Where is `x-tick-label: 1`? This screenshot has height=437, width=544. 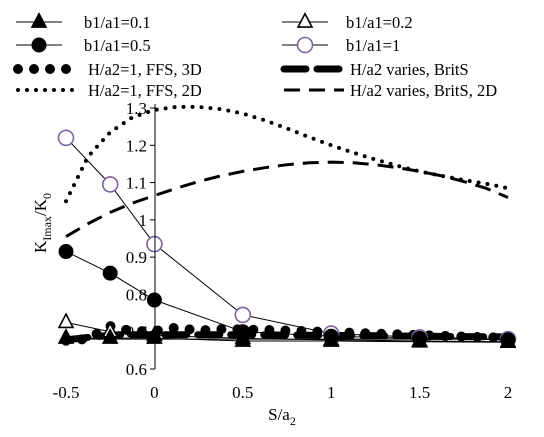 x-tick-label: 1 is located at coordinates (331, 392).